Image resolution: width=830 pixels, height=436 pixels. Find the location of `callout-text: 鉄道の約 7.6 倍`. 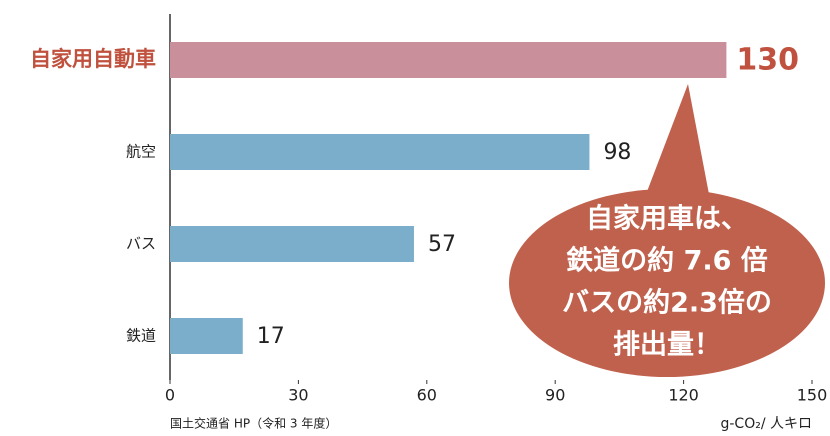

callout-text: 鉄道の約 7.6 倍 is located at coordinates (667, 261).